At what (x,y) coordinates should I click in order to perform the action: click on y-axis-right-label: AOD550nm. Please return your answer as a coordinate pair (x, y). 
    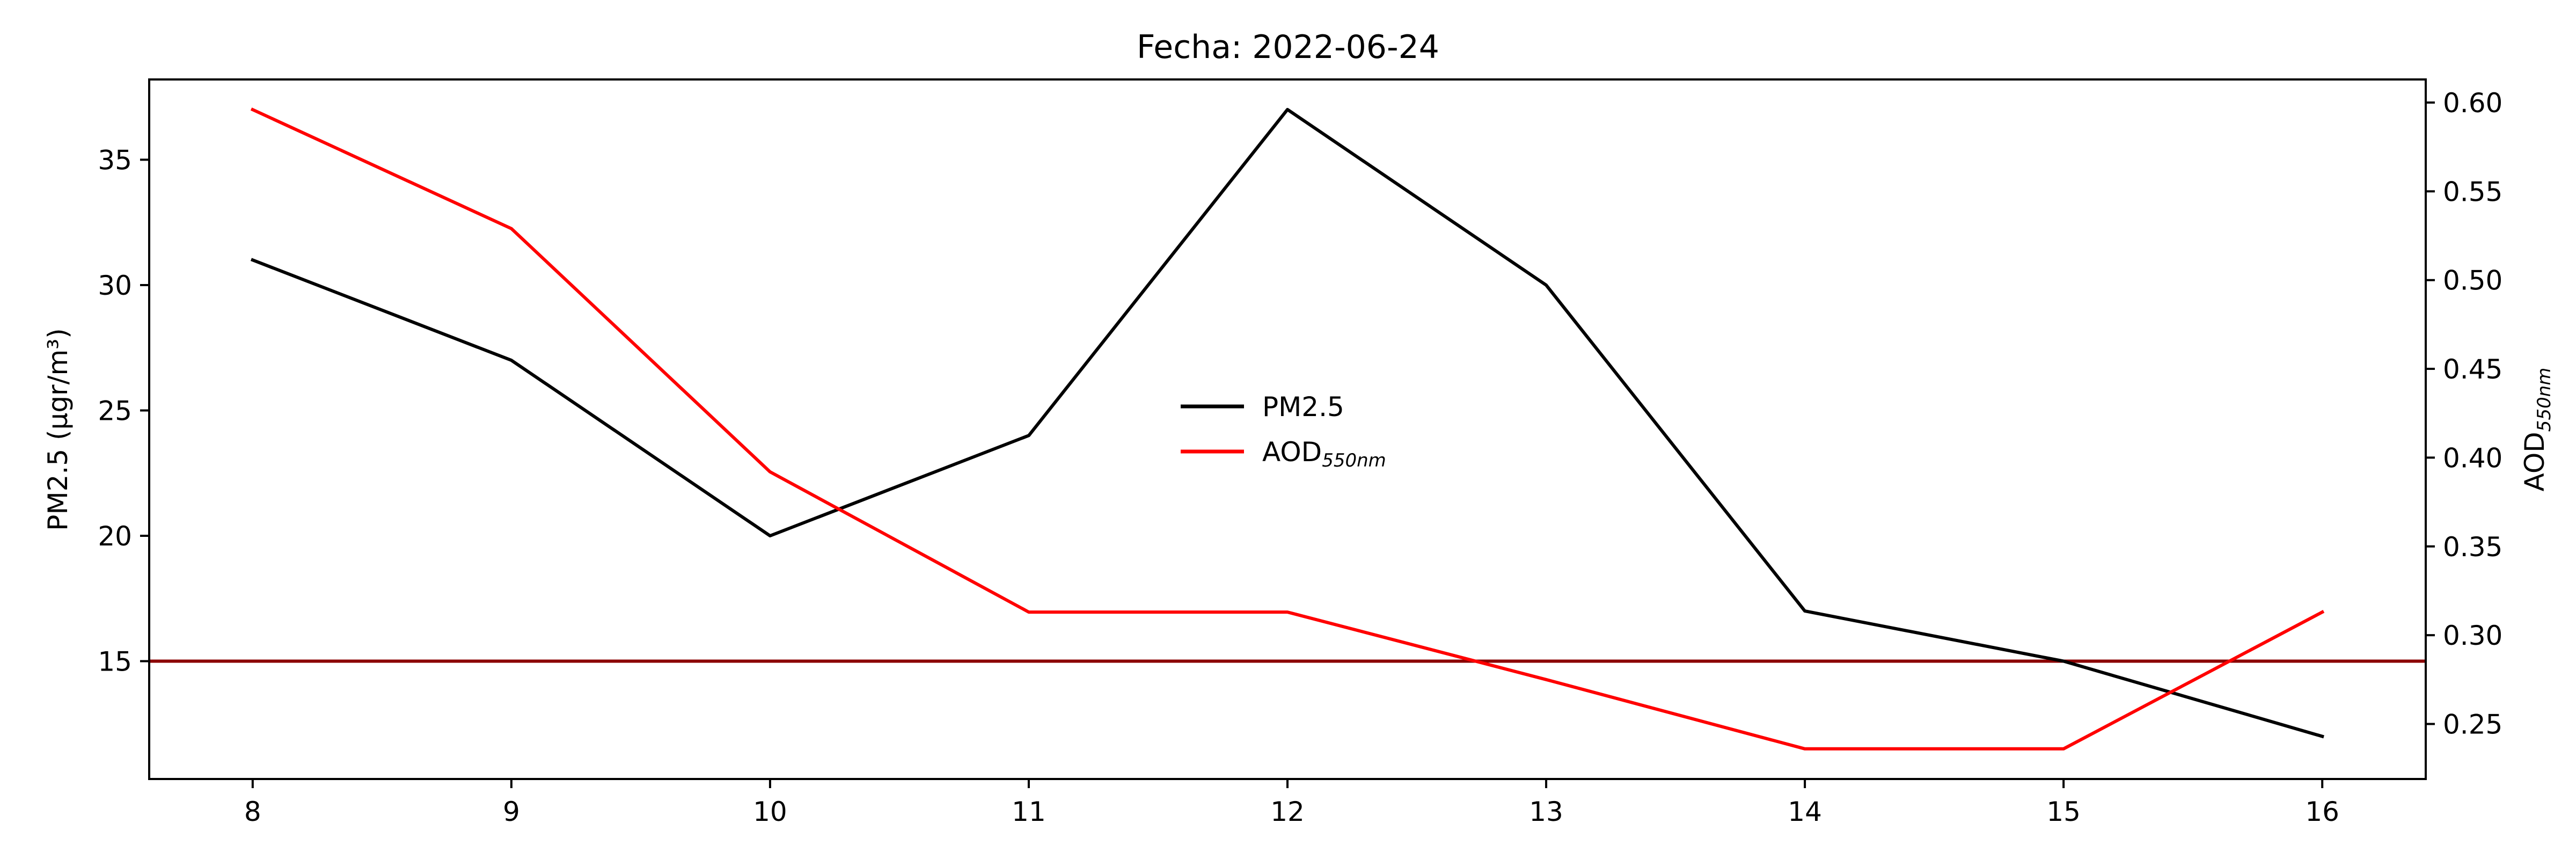
    Looking at the image, I should click on (2537, 430).